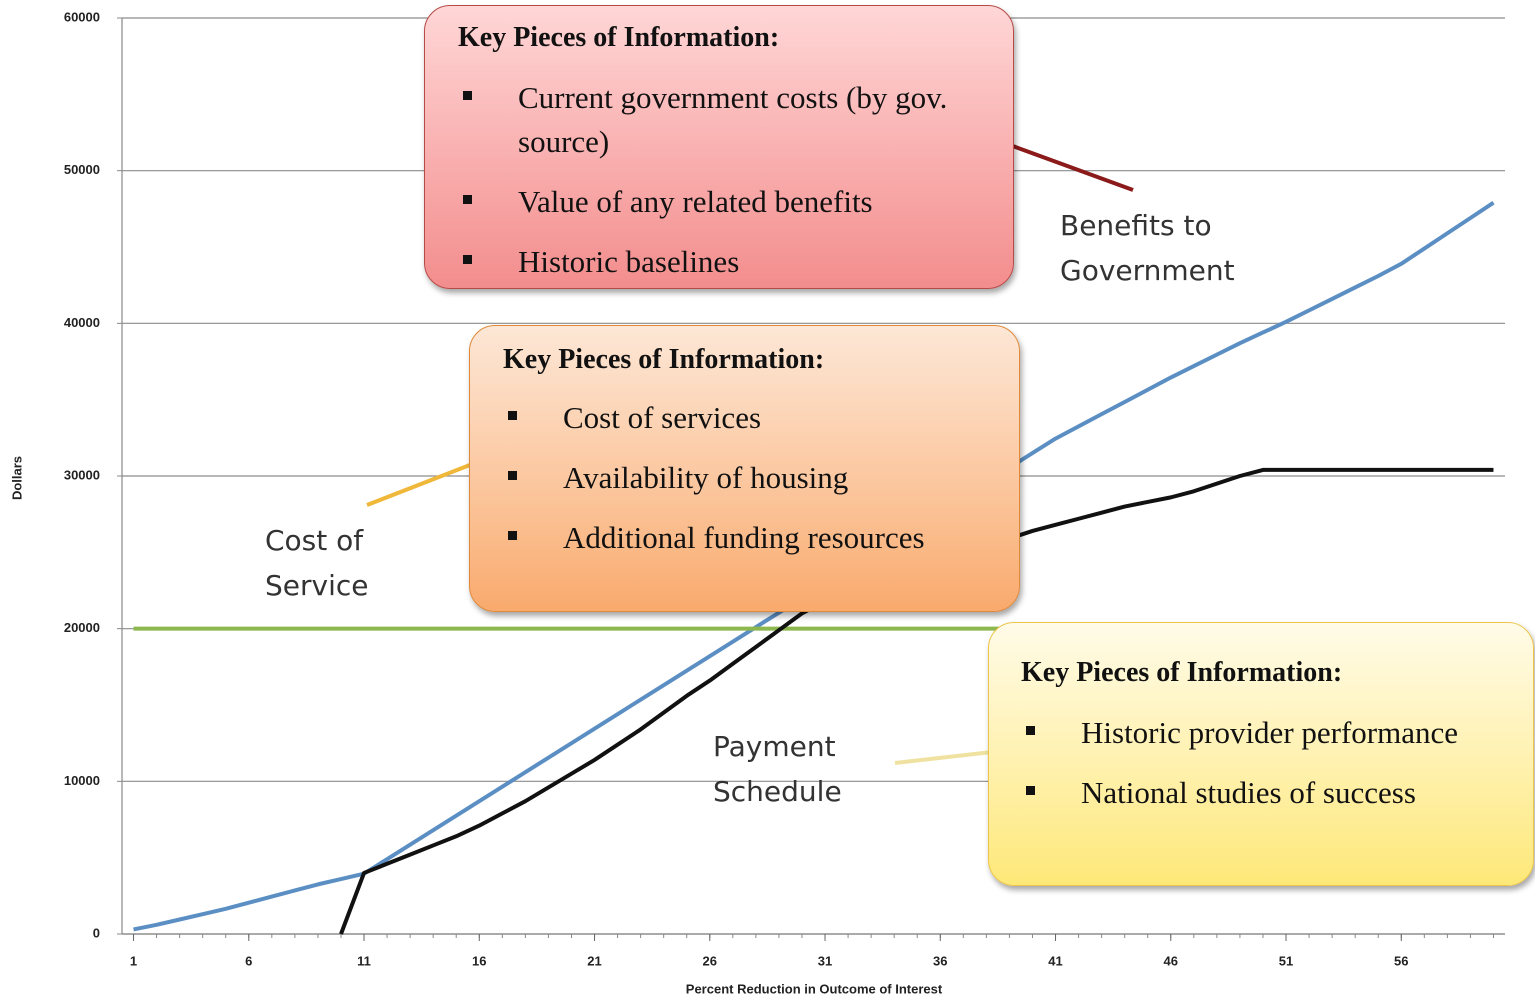 The image size is (1535, 1003). I want to click on callout-item: Cost of services, so click(720, 418).